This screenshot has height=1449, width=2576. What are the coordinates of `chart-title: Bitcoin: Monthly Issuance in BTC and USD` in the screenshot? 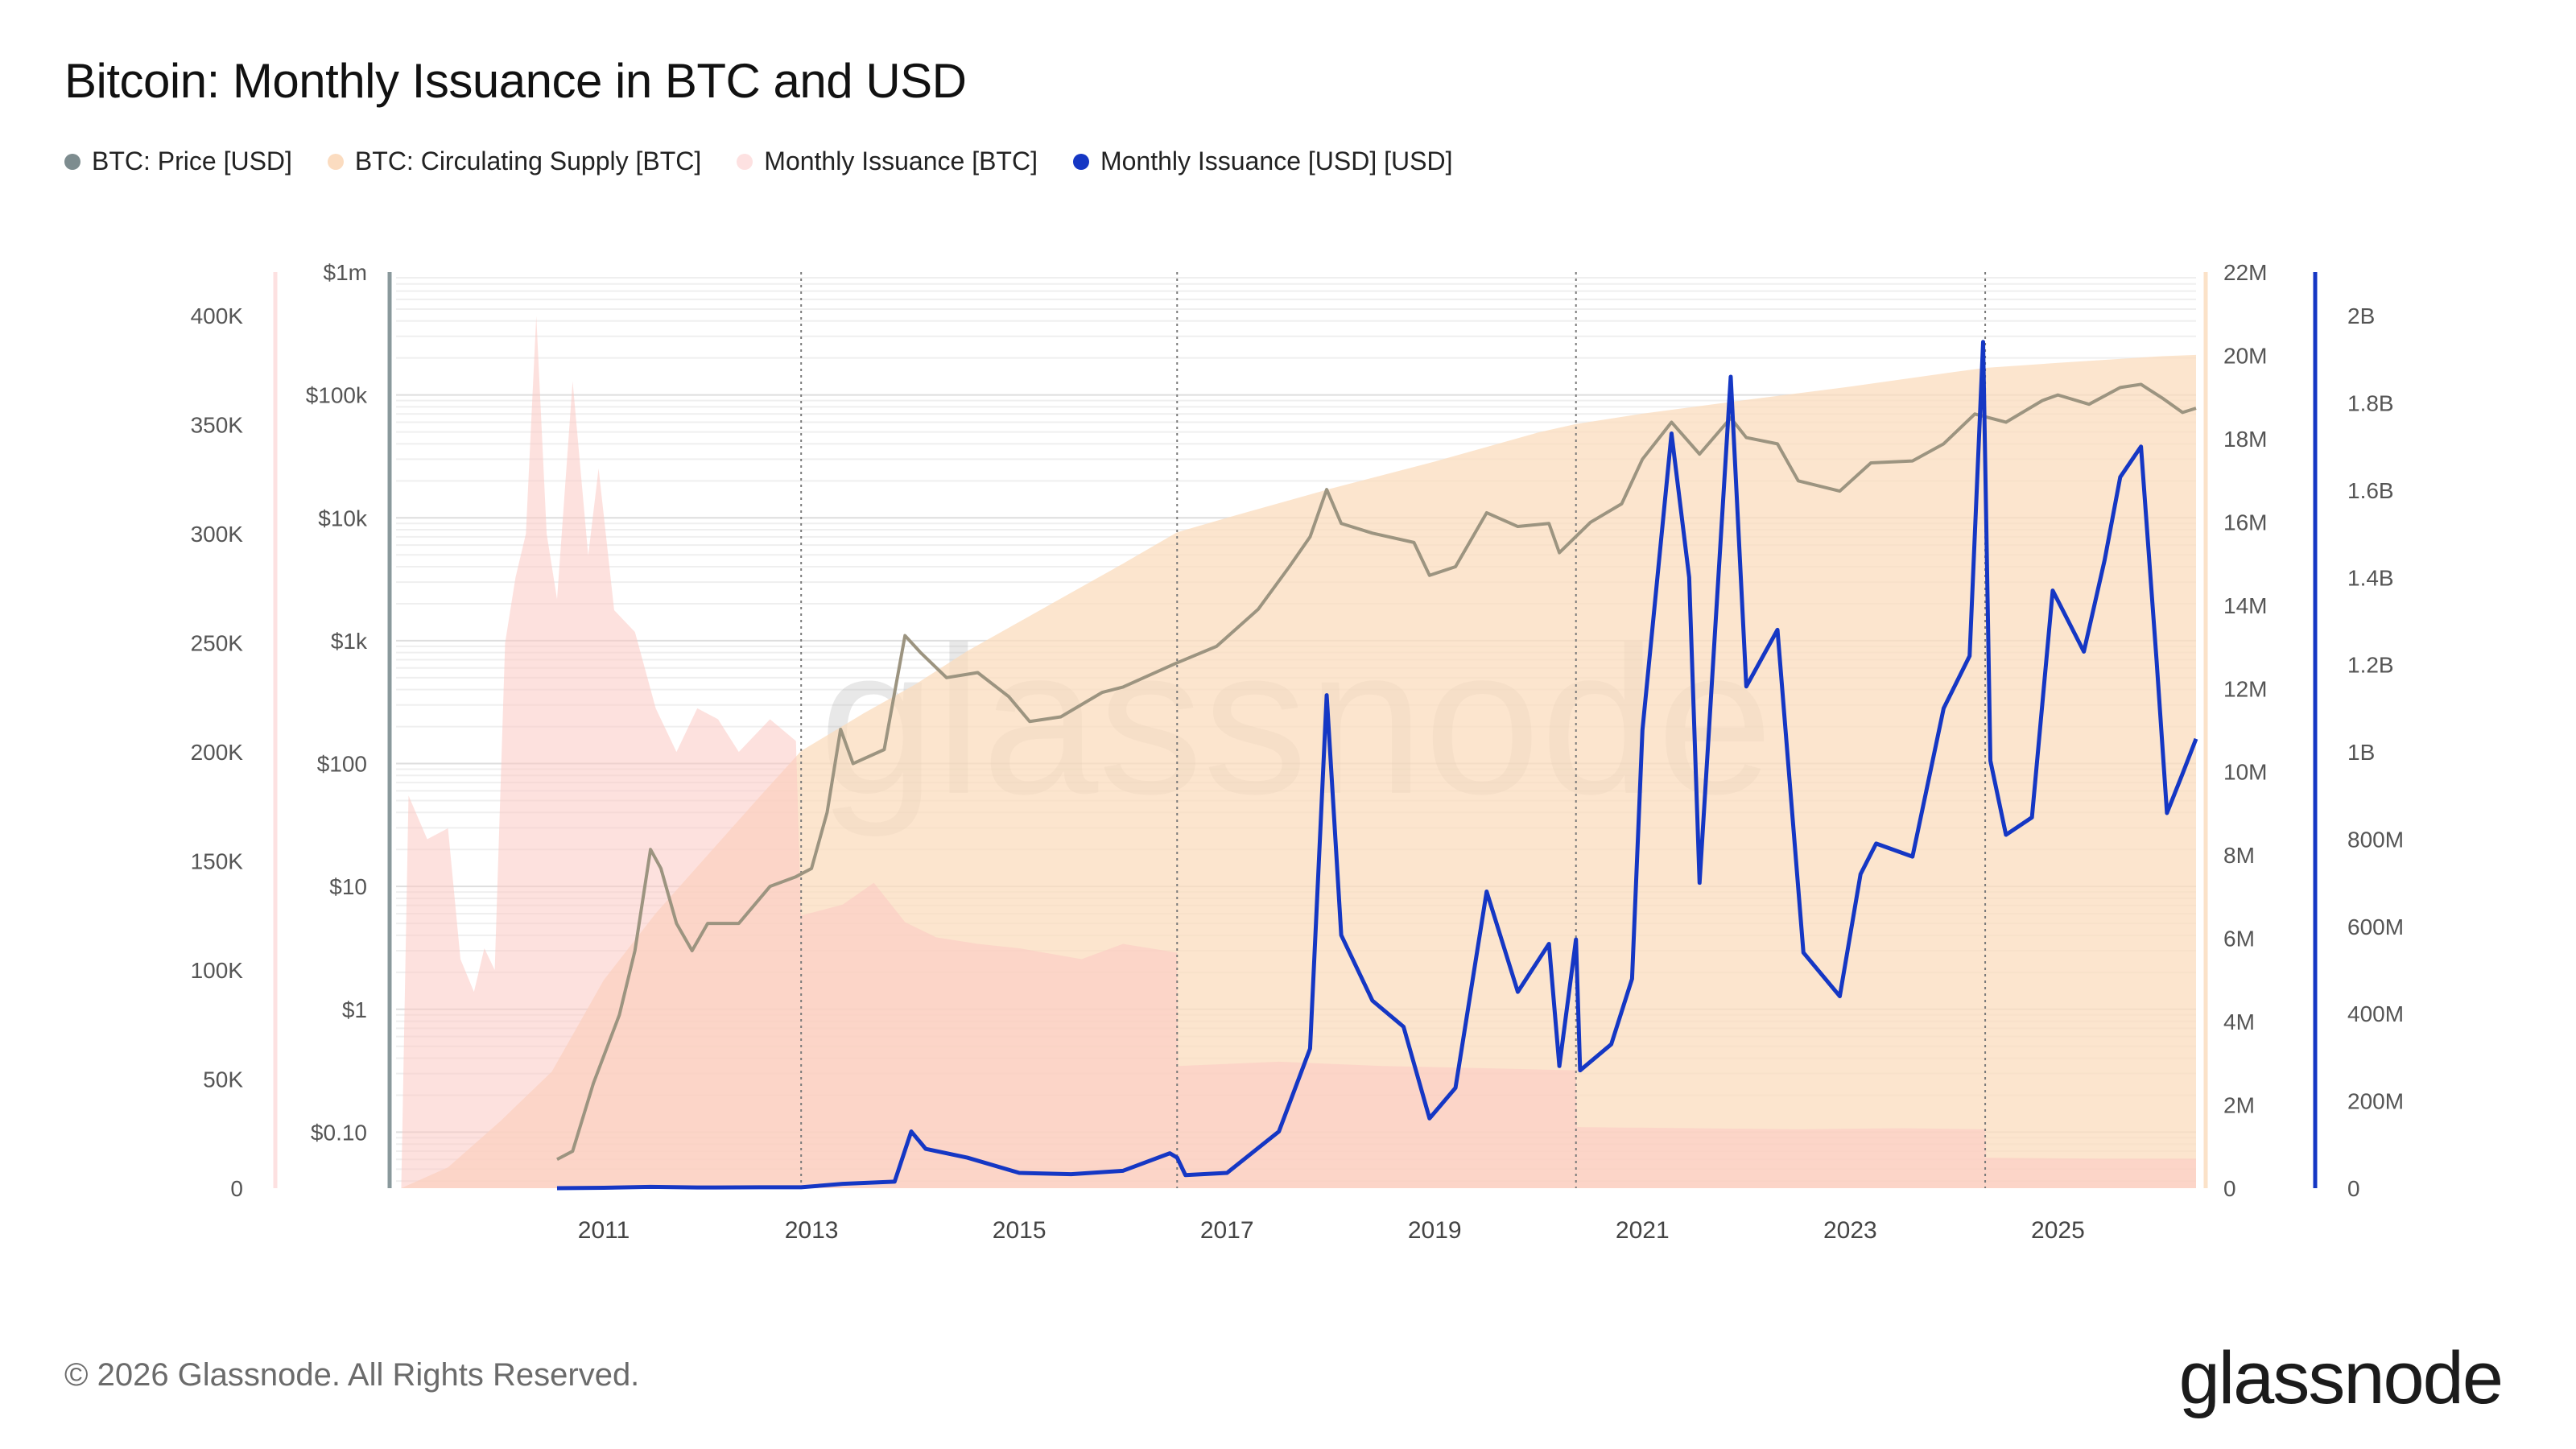 It's located at (515, 81).